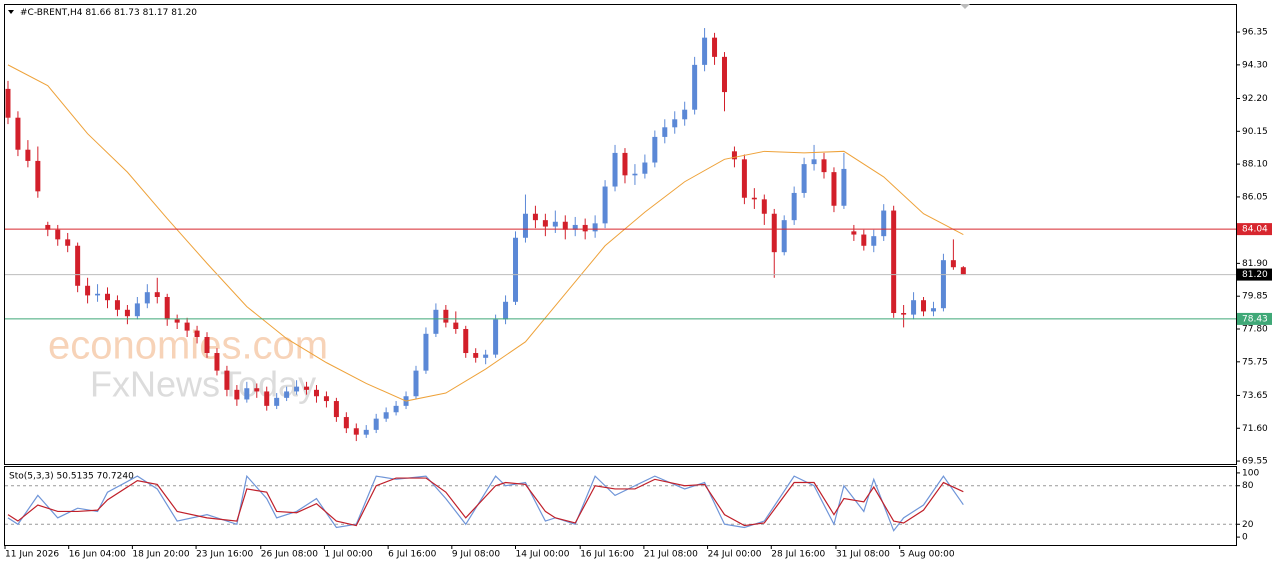 The width and height of the screenshot is (1280, 567). Describe the element at coordinates (1255, 65) in the screenshot. I see `y-tick-label: 94.30` at that location.